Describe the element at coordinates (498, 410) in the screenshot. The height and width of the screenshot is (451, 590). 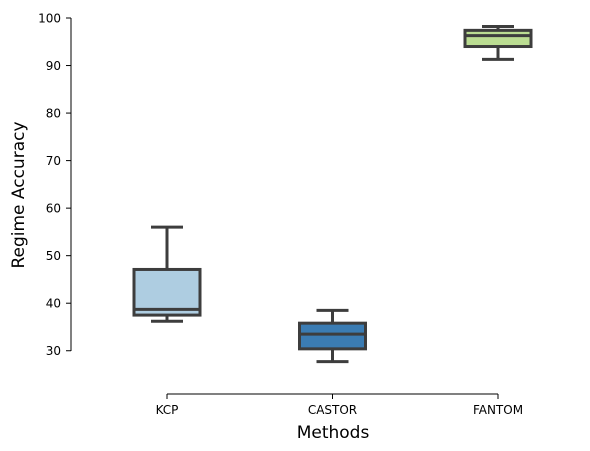
I see `x-tick-label-fantom: FANTOM` at that location.